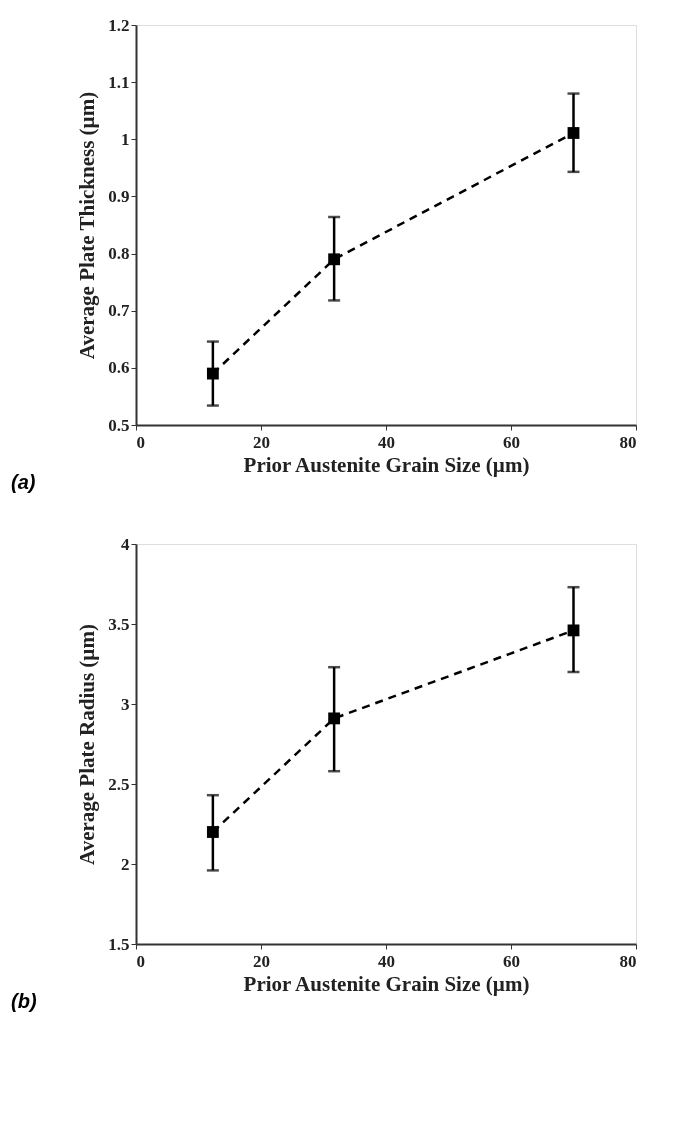 The height and width of the screenshot is (1126, 678). What do you see at coordinates (119, 82) in the screenshot?
I see `y-tick-label: 1.1` at bounding box center [119, 82].